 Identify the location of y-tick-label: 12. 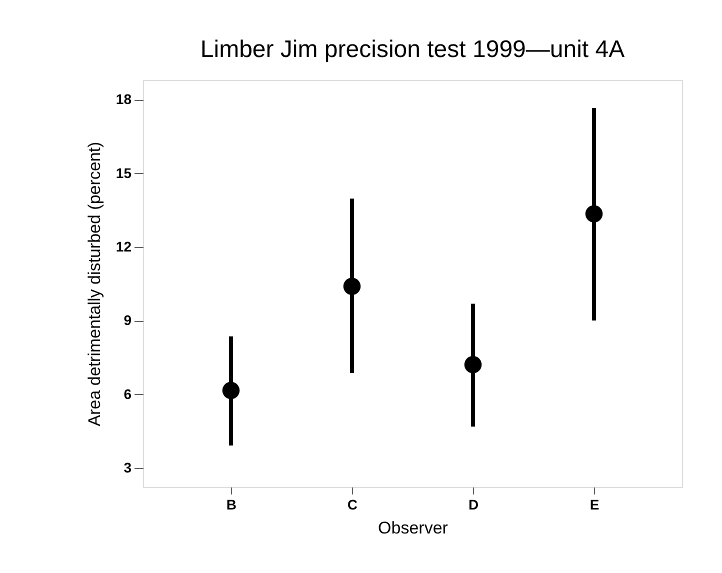
(124, 246).